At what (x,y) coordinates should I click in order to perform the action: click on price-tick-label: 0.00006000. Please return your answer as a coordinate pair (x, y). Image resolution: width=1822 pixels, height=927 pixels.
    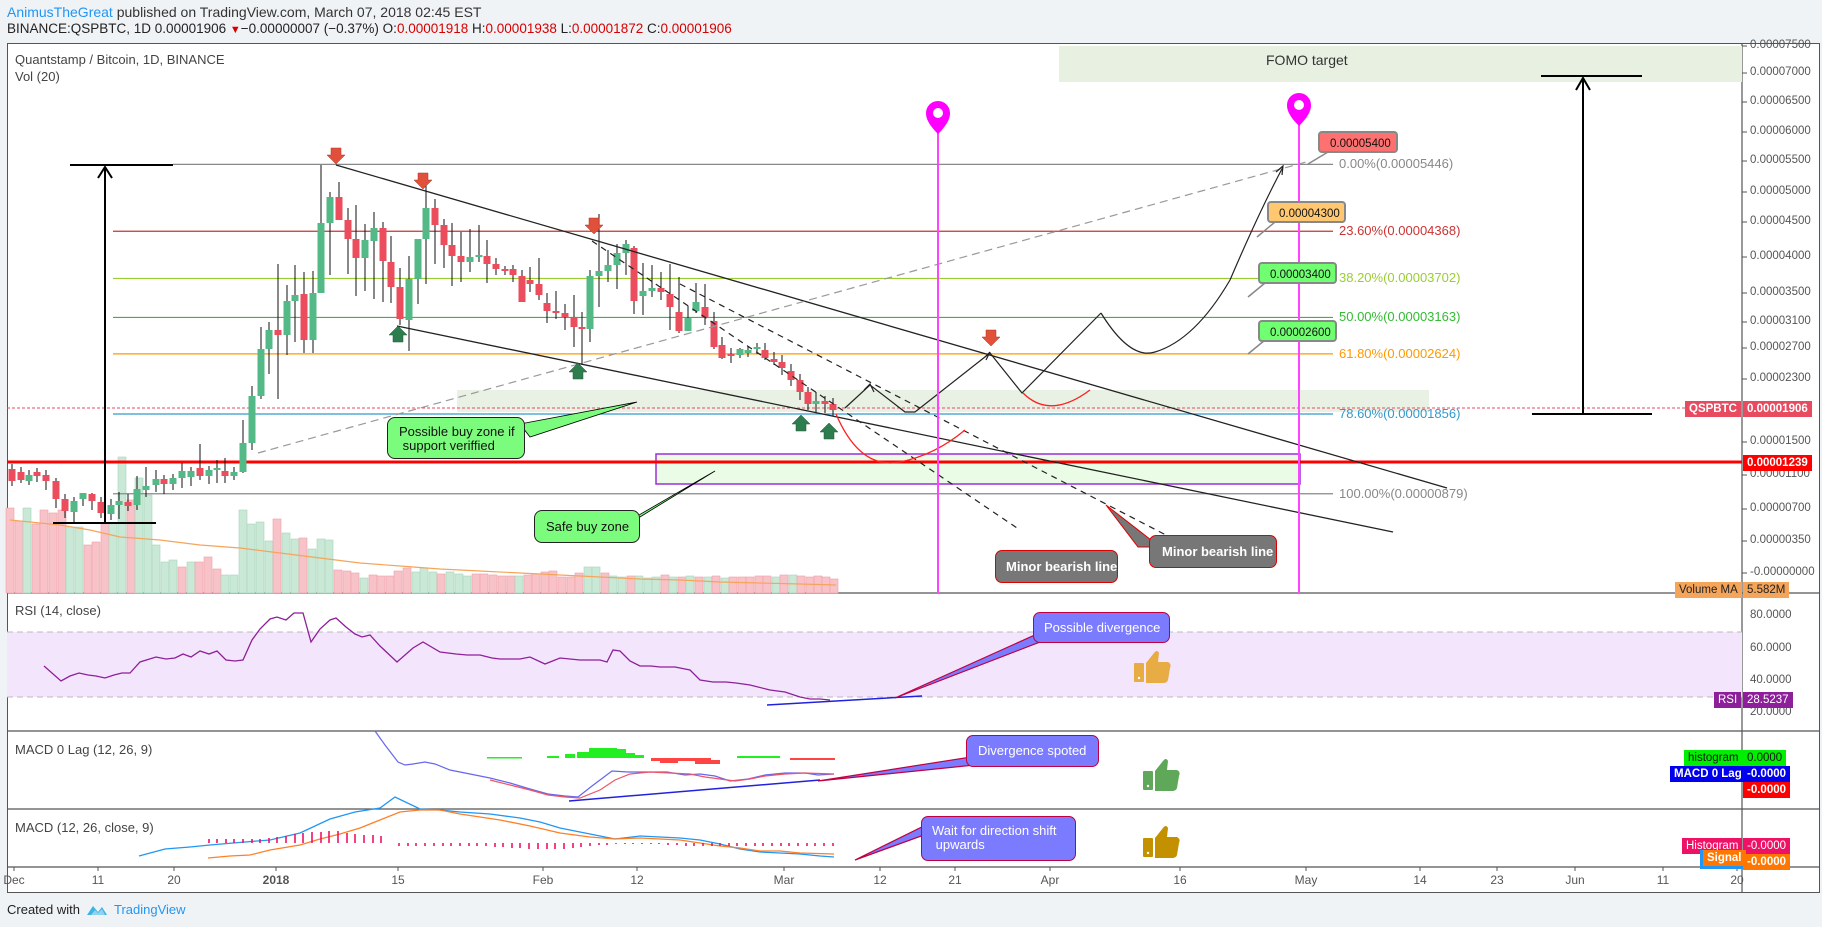
    Looking at the image, I should click on (1780, 131).